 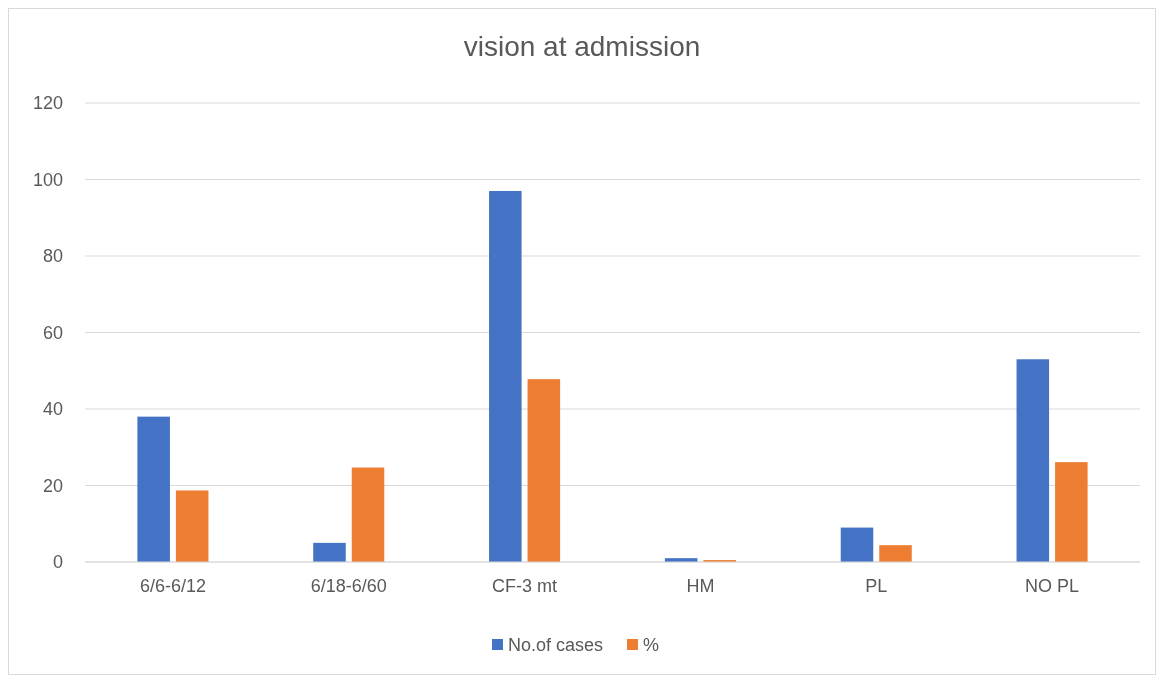 What do you see at coordinates (52, 409) in the screenshot?
I see `y-tick-label: 40` at bounding box center [52, 409].